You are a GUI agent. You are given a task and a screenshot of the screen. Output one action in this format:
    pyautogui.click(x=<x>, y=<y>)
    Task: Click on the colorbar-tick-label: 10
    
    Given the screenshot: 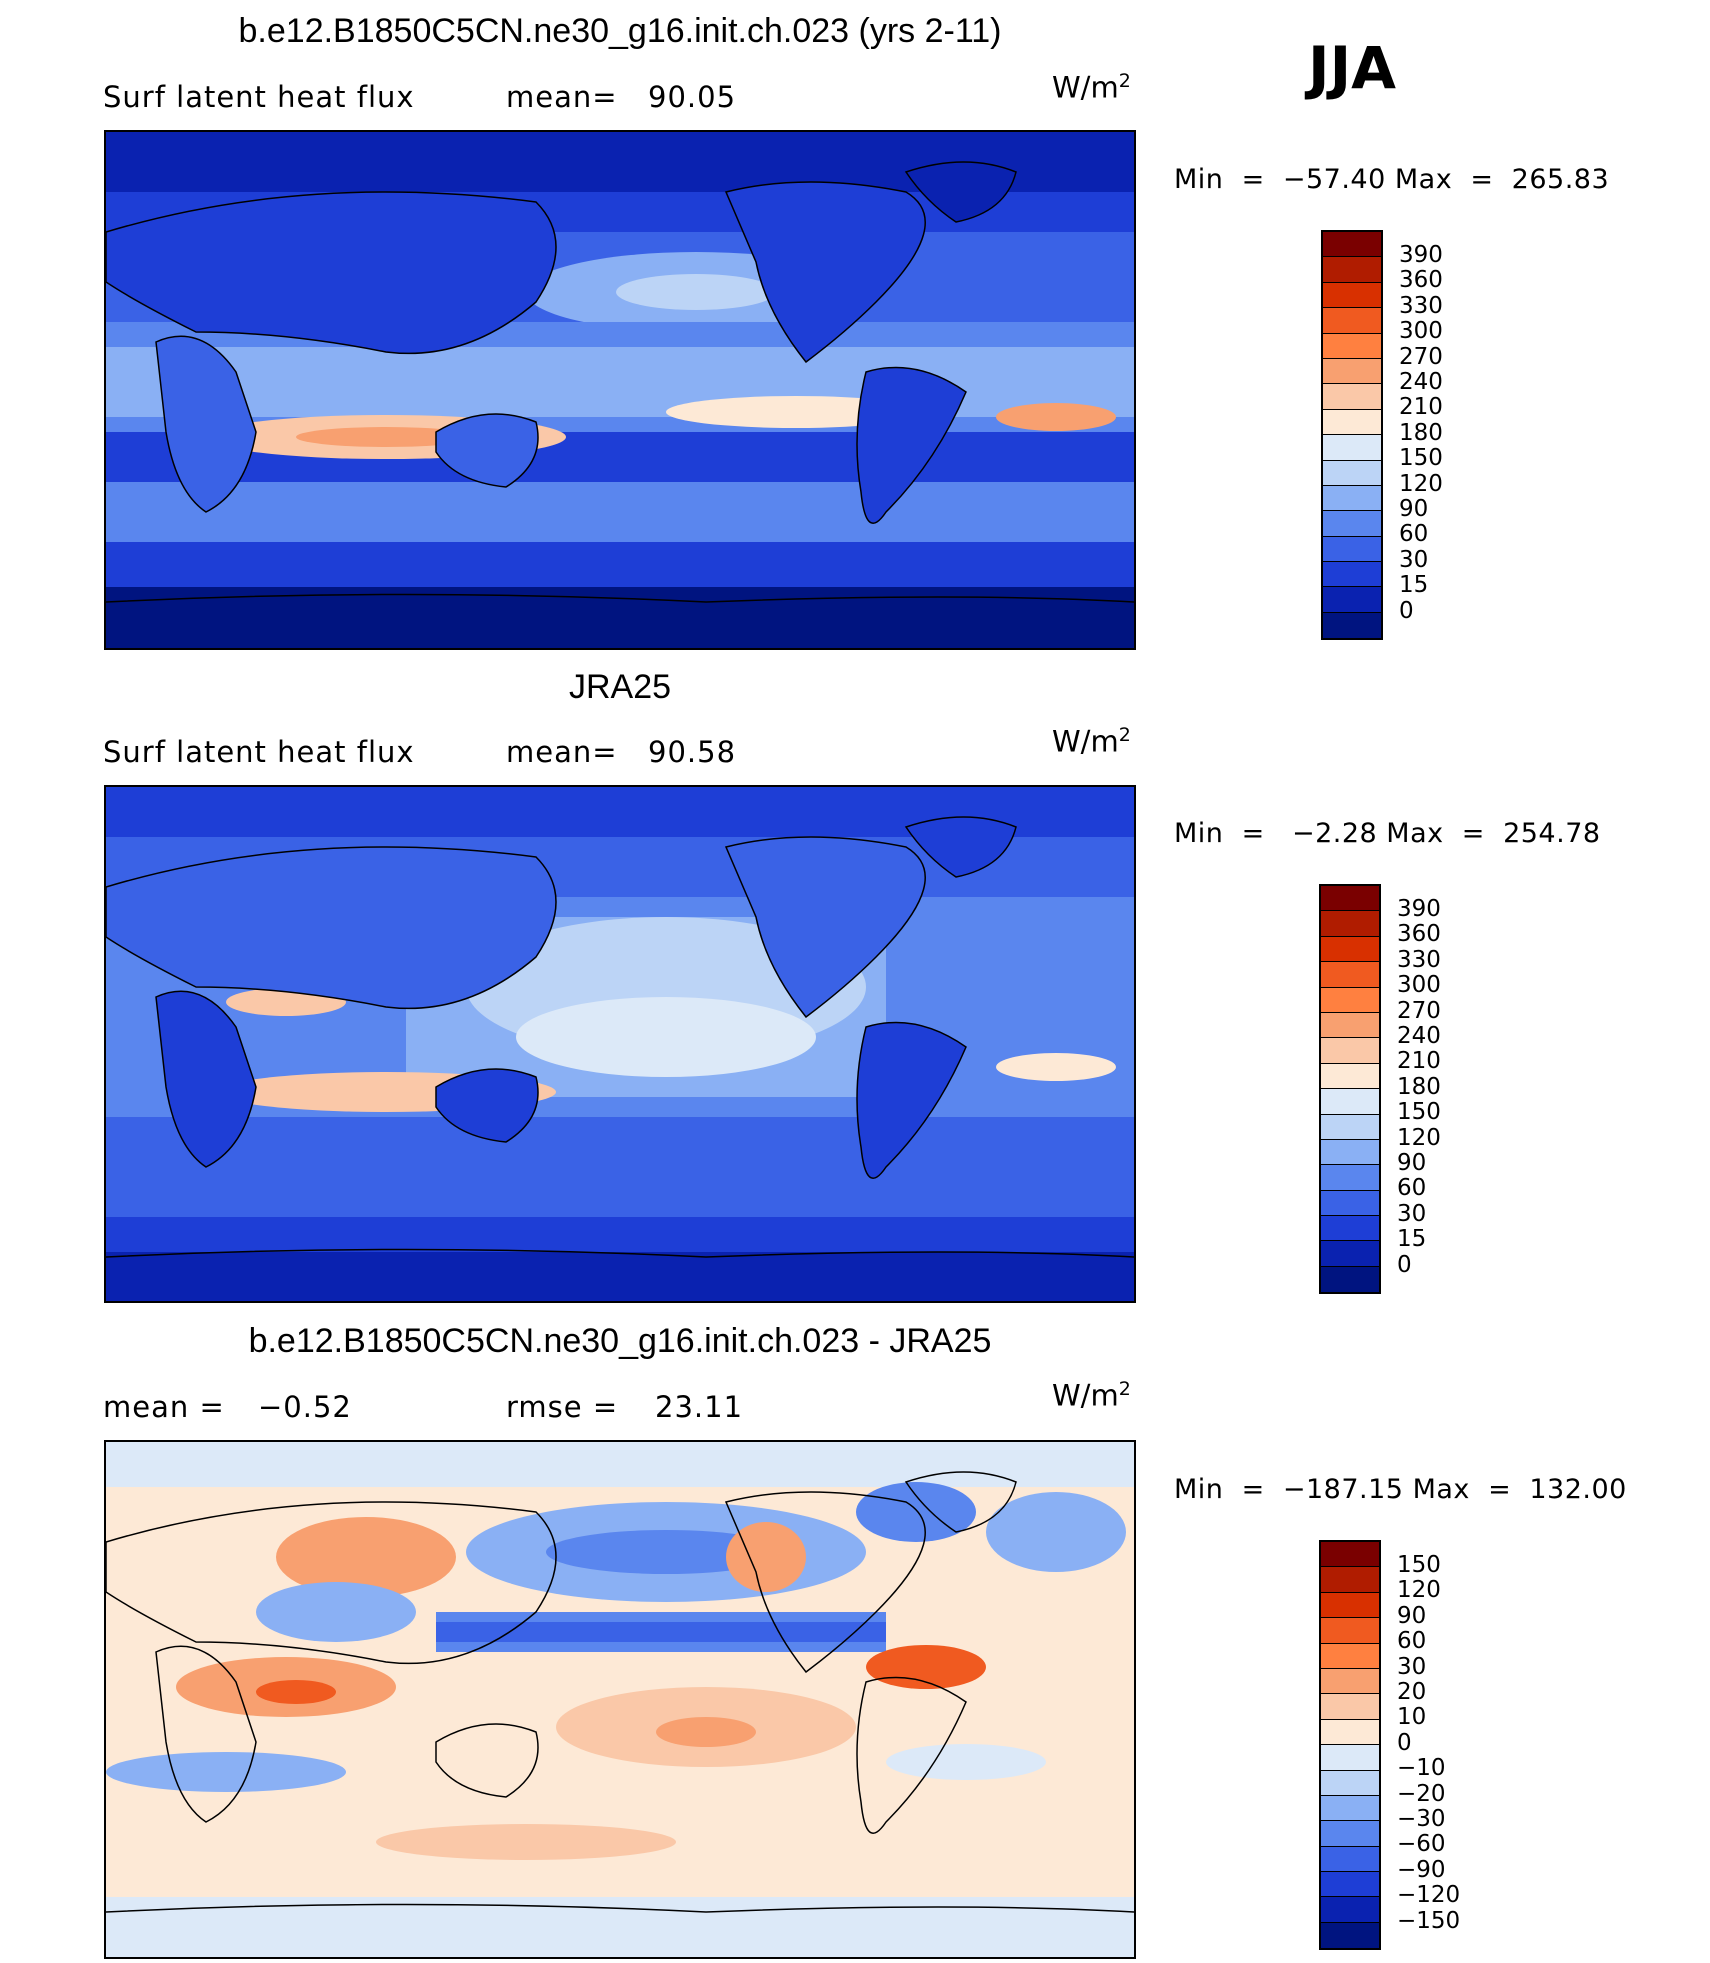 What is the action you would take?
    pyautogui.click(x=1412, y=1717)
    